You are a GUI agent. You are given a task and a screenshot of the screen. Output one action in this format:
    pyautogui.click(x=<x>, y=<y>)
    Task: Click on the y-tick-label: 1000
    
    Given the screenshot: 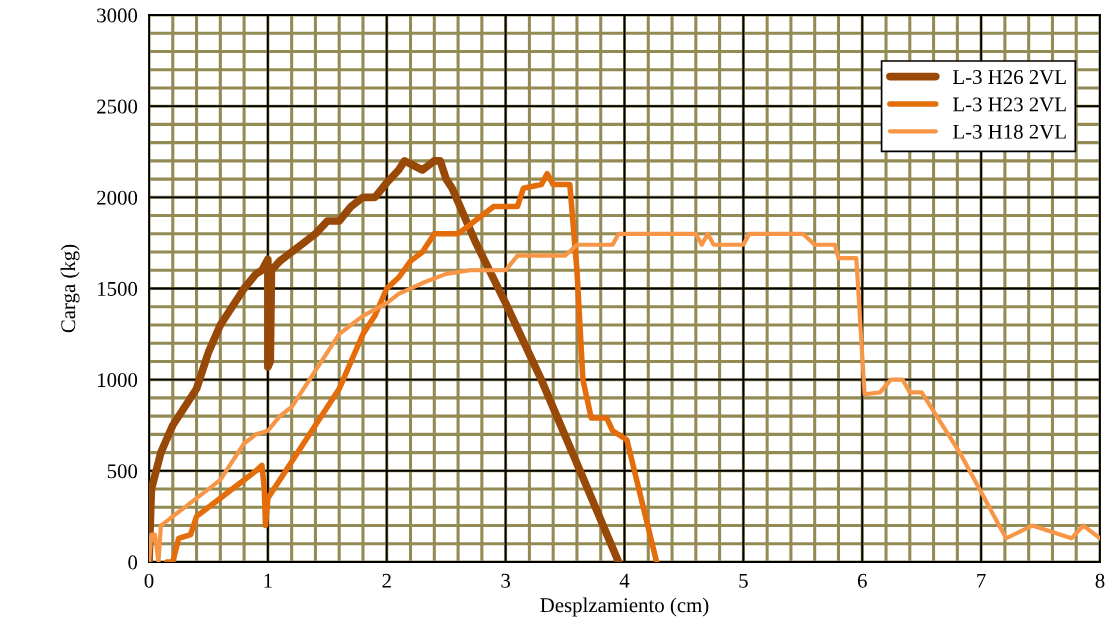 What is the action you would take?
    pyautogui.click(x=118, y=380)
    